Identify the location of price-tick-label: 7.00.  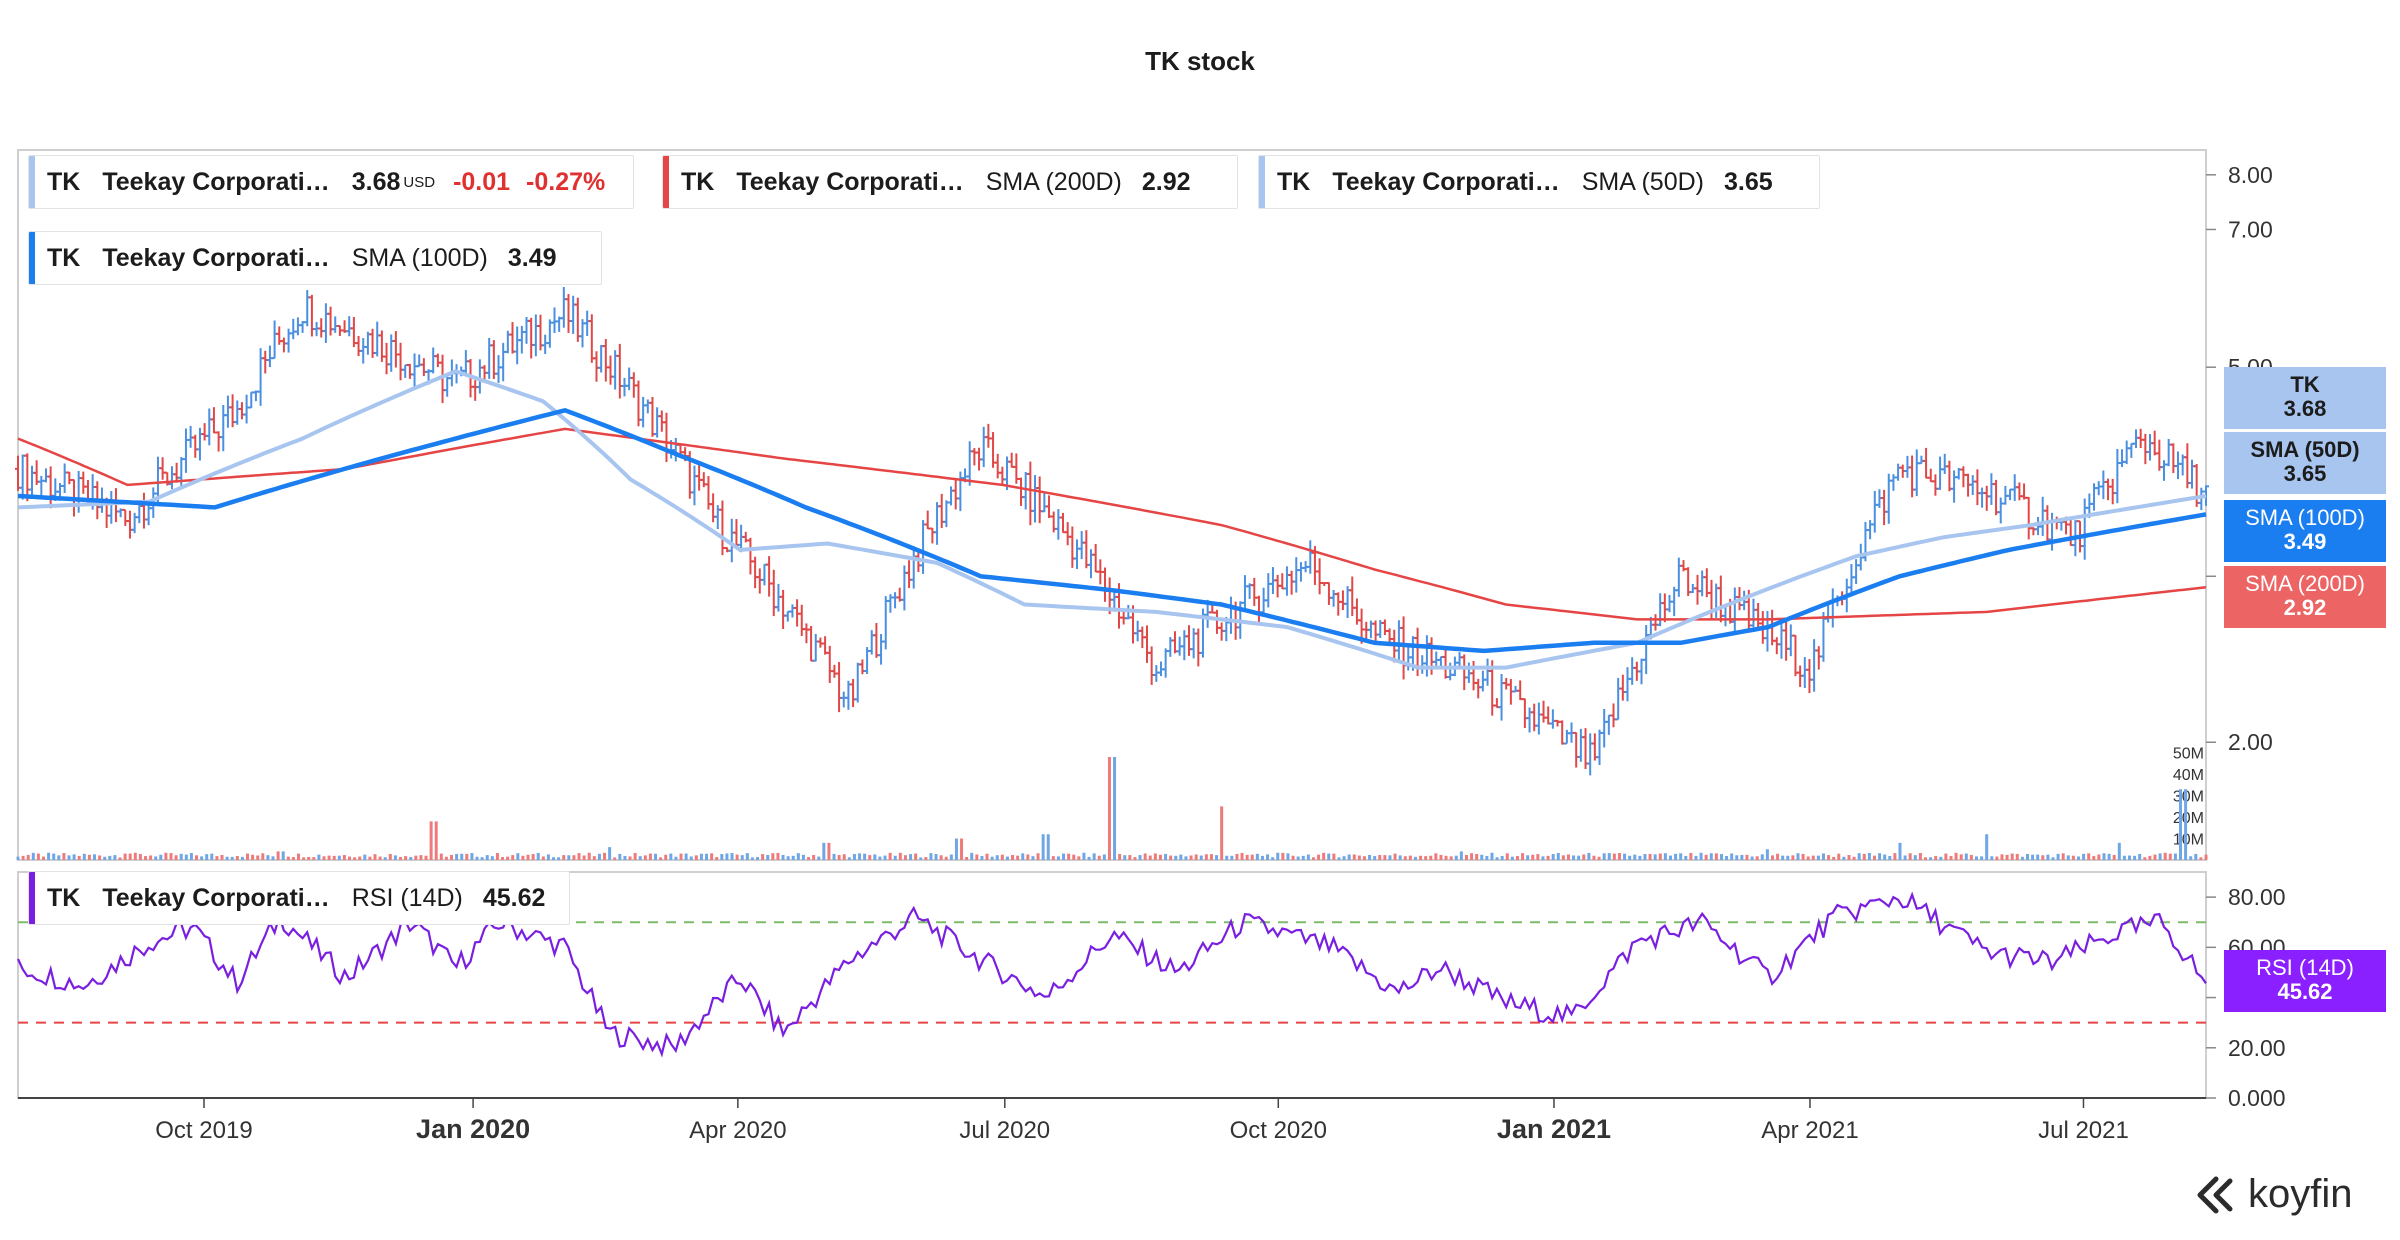
(2250, 229).